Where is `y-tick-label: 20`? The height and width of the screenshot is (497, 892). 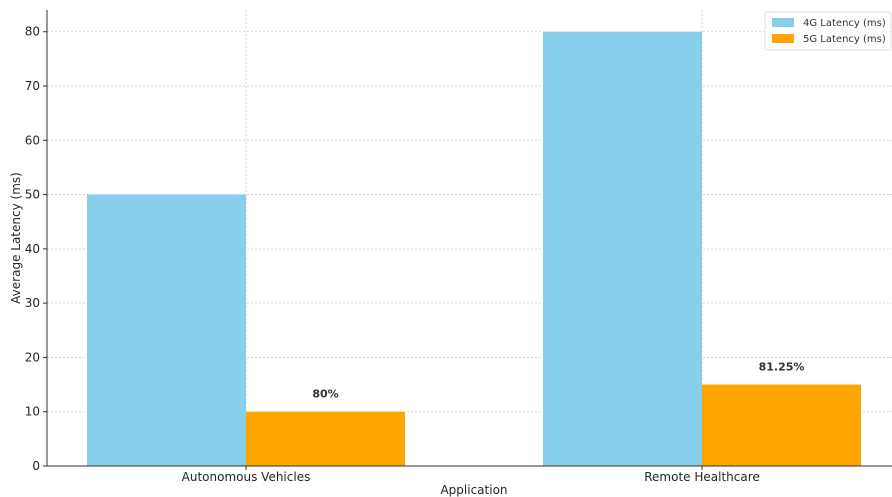 y-tick-label: 20 is located at coordinates (32, 357).